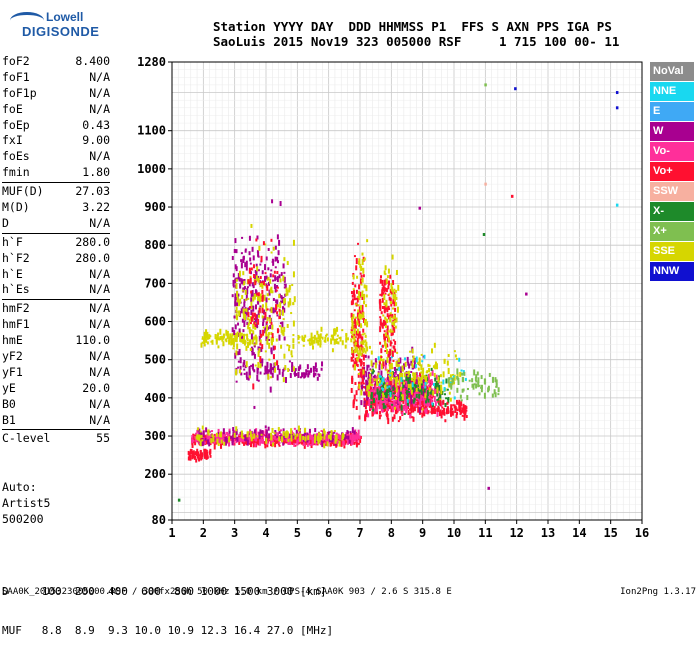 Image resolution: width=700 pixels, height=650 pixels. What do you see at coordinates (16, 324) in the screenshot?
I see `param-name: hmF1` at bounding box center [16, 324].